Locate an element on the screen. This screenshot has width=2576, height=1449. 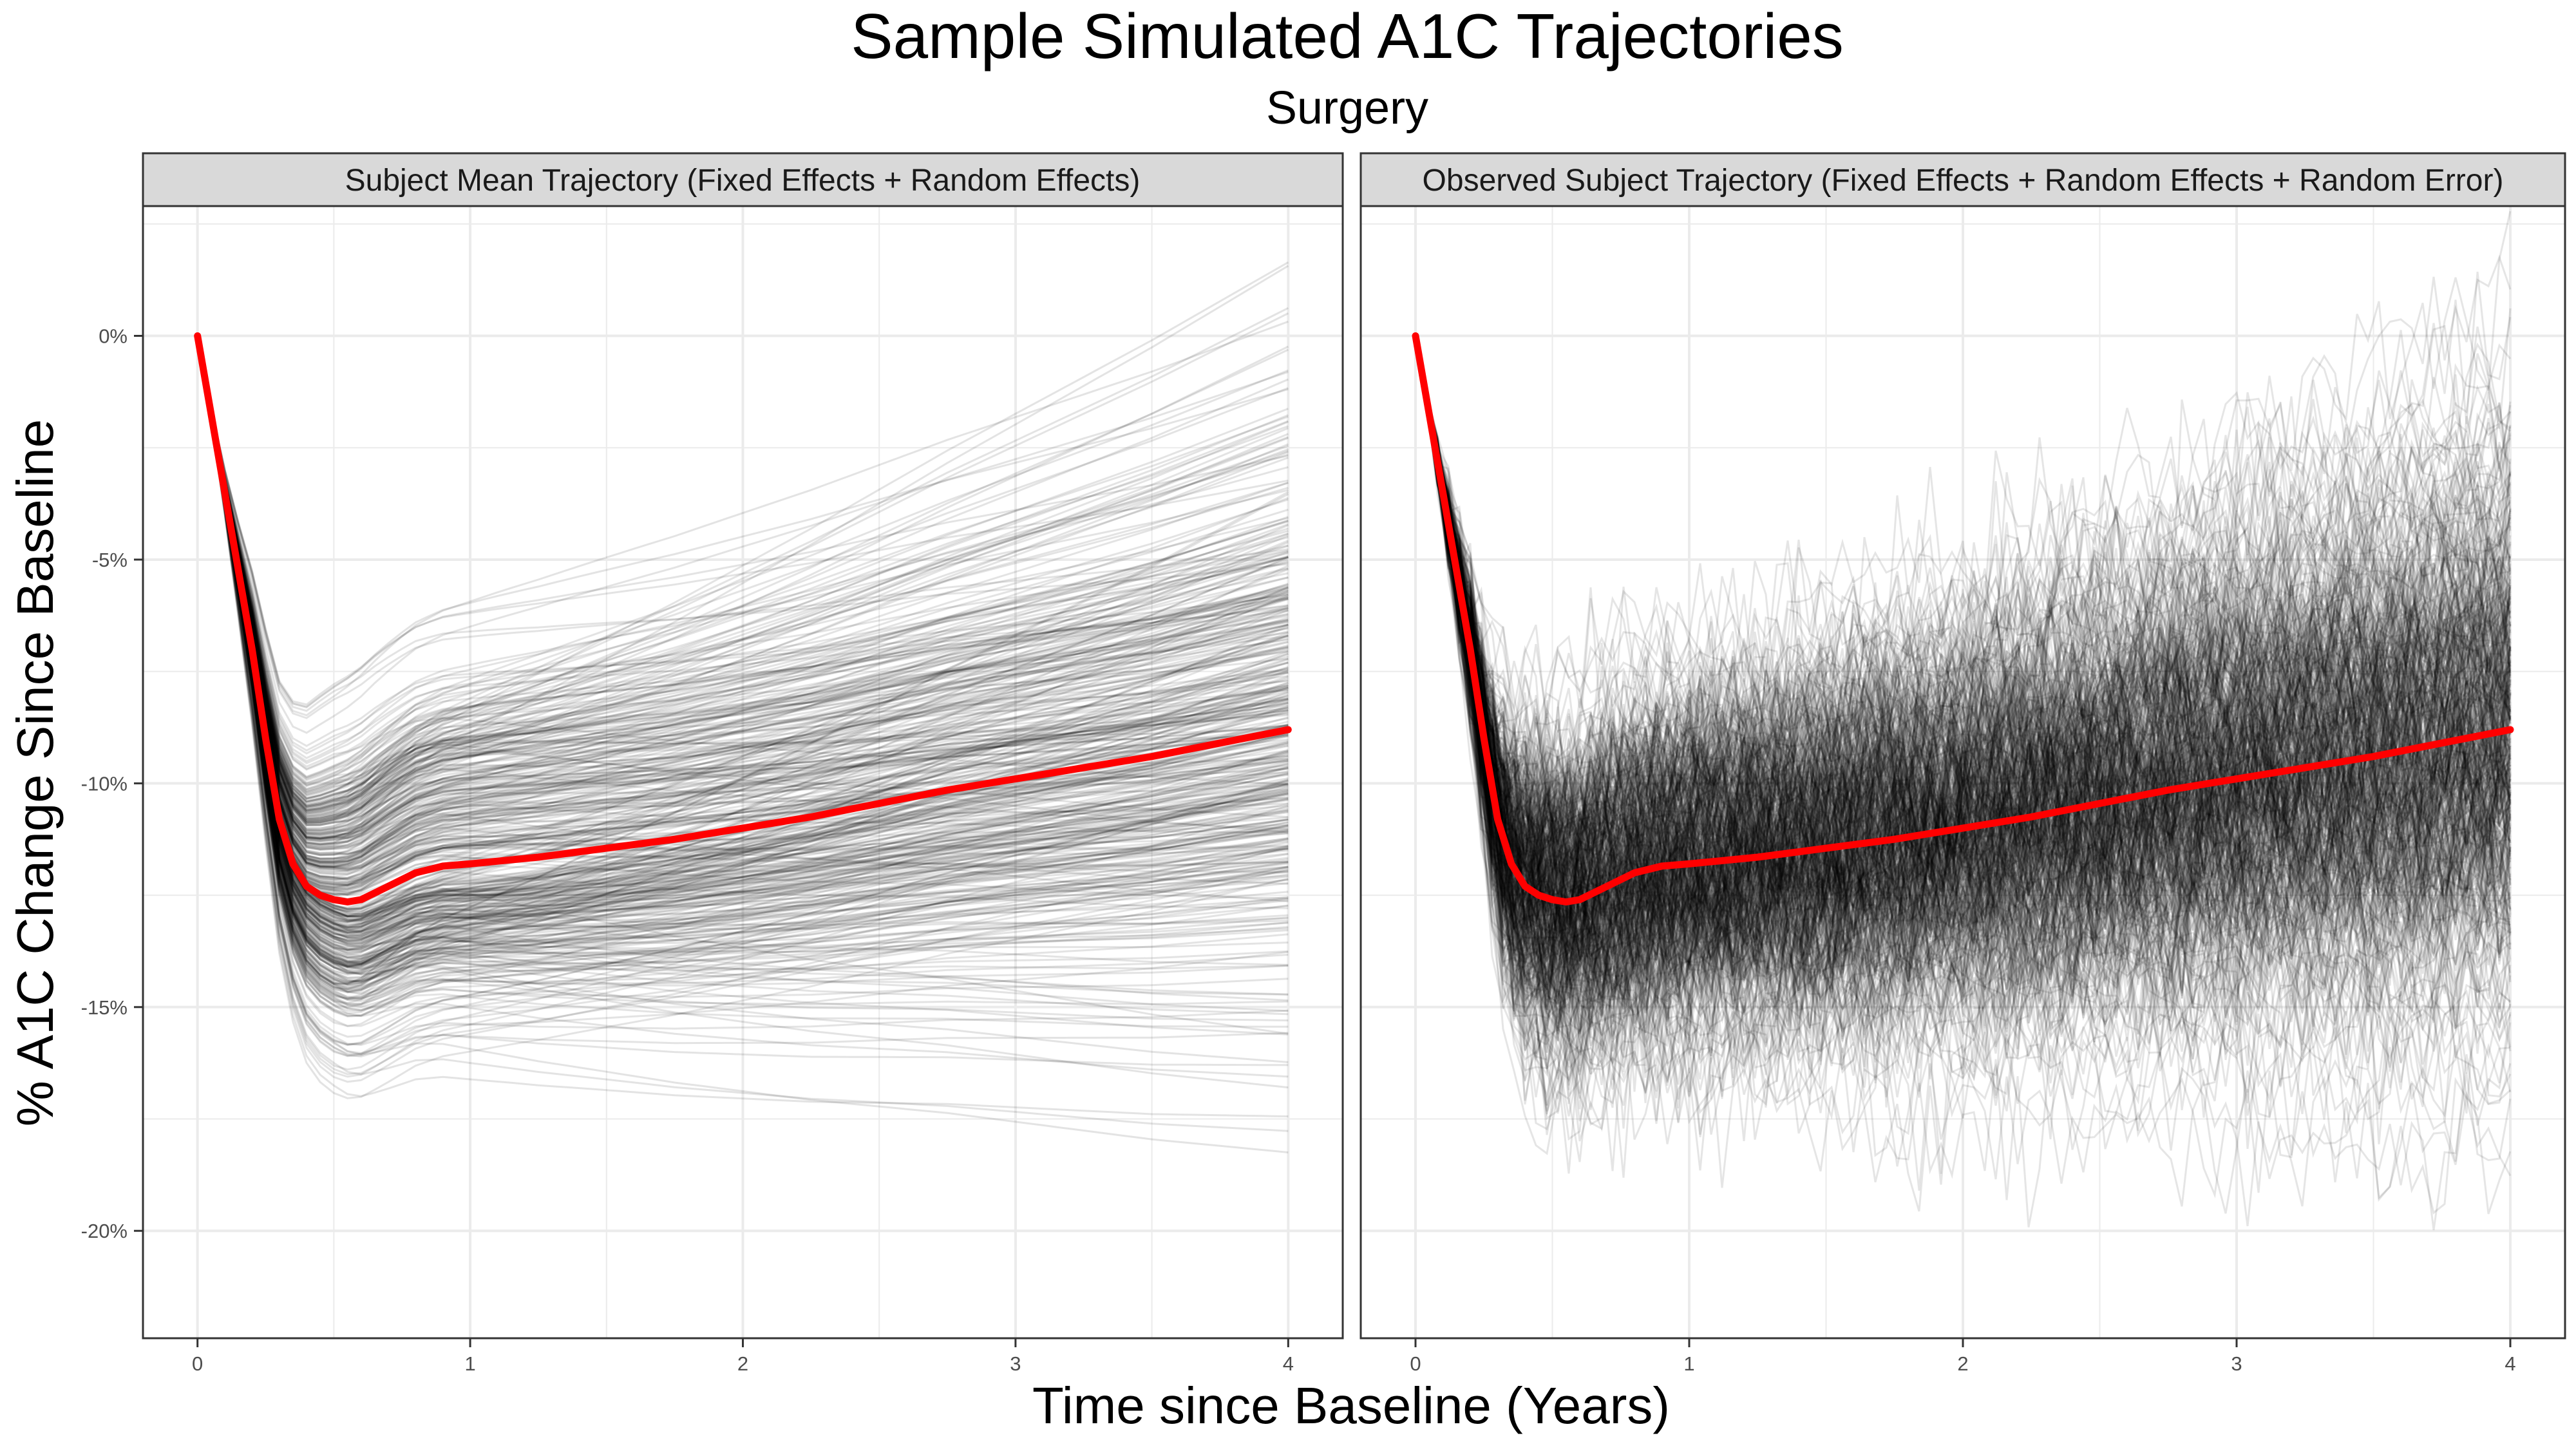
y-tick-label: -15% is located at coordinates (104, 1008).